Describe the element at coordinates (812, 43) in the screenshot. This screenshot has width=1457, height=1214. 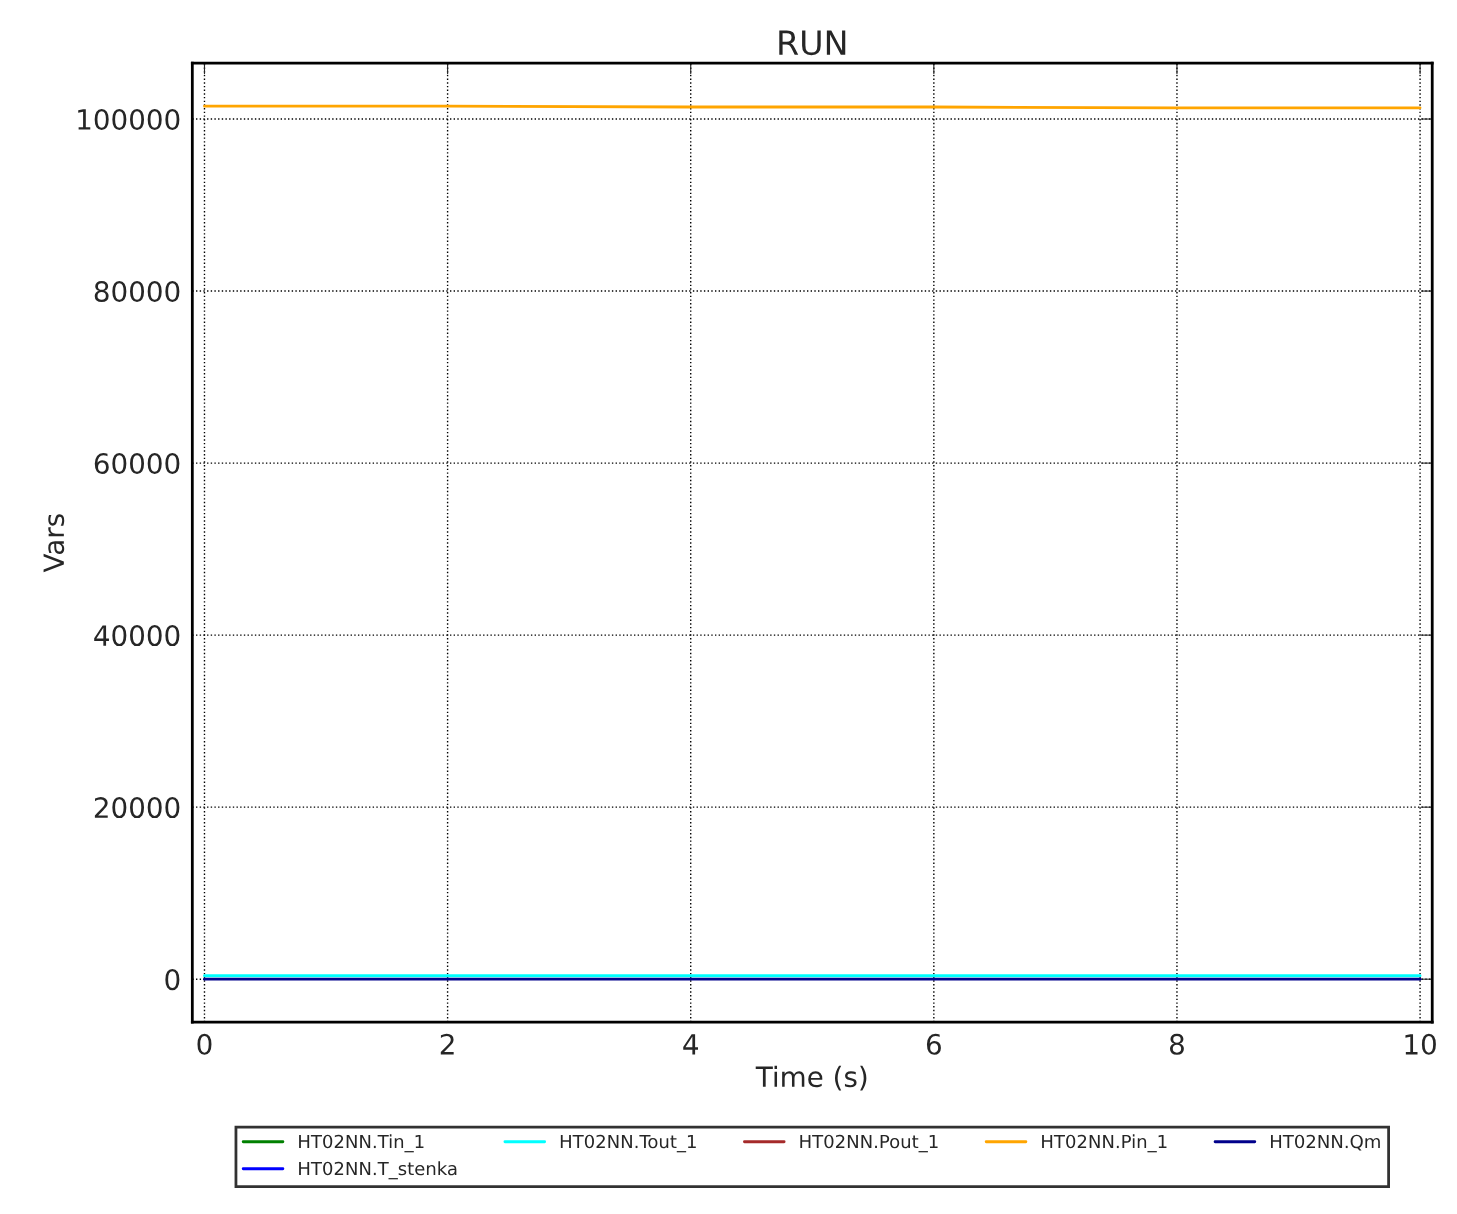
I see `chart-title: RUN` at that location.